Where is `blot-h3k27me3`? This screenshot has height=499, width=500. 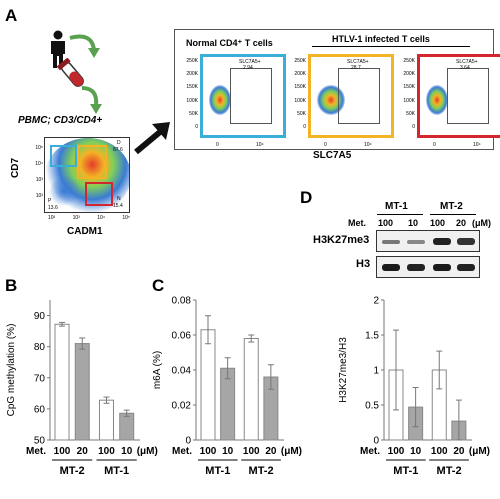 blot-h3k27me3 is located at coordinates (428, 241).